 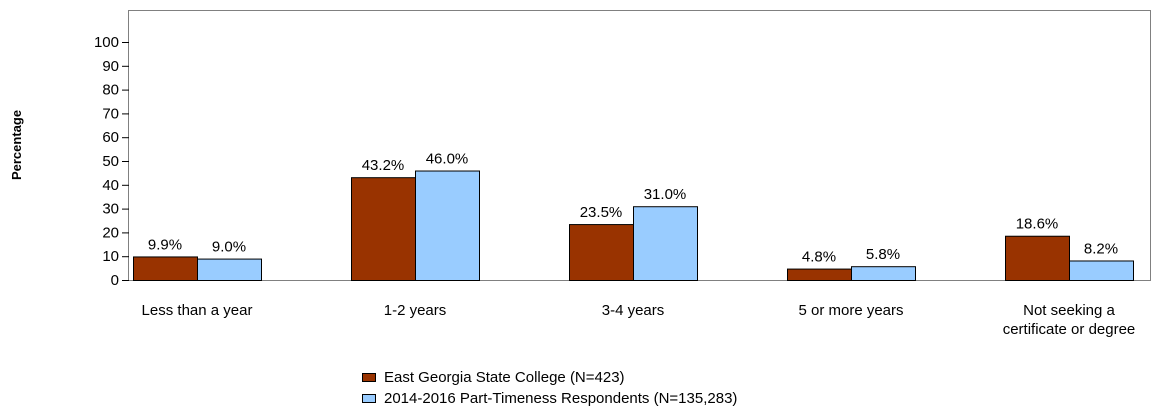 I want to click on axis-layer: 0 10 20 30 40 50 60 70 80 90 100, so click(x=111, y=161).